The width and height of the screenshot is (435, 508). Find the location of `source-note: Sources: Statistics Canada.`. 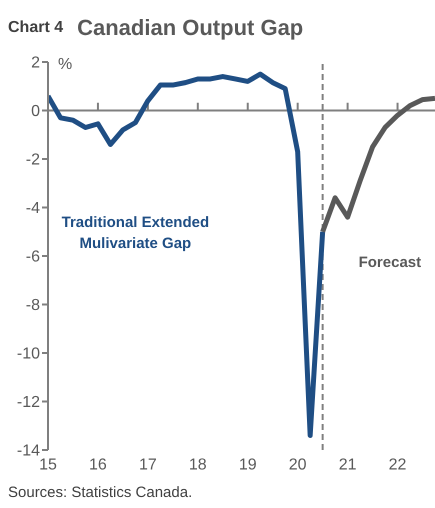

source-note: Sources: Statistics Canada. is located at coordinates (101, 492).